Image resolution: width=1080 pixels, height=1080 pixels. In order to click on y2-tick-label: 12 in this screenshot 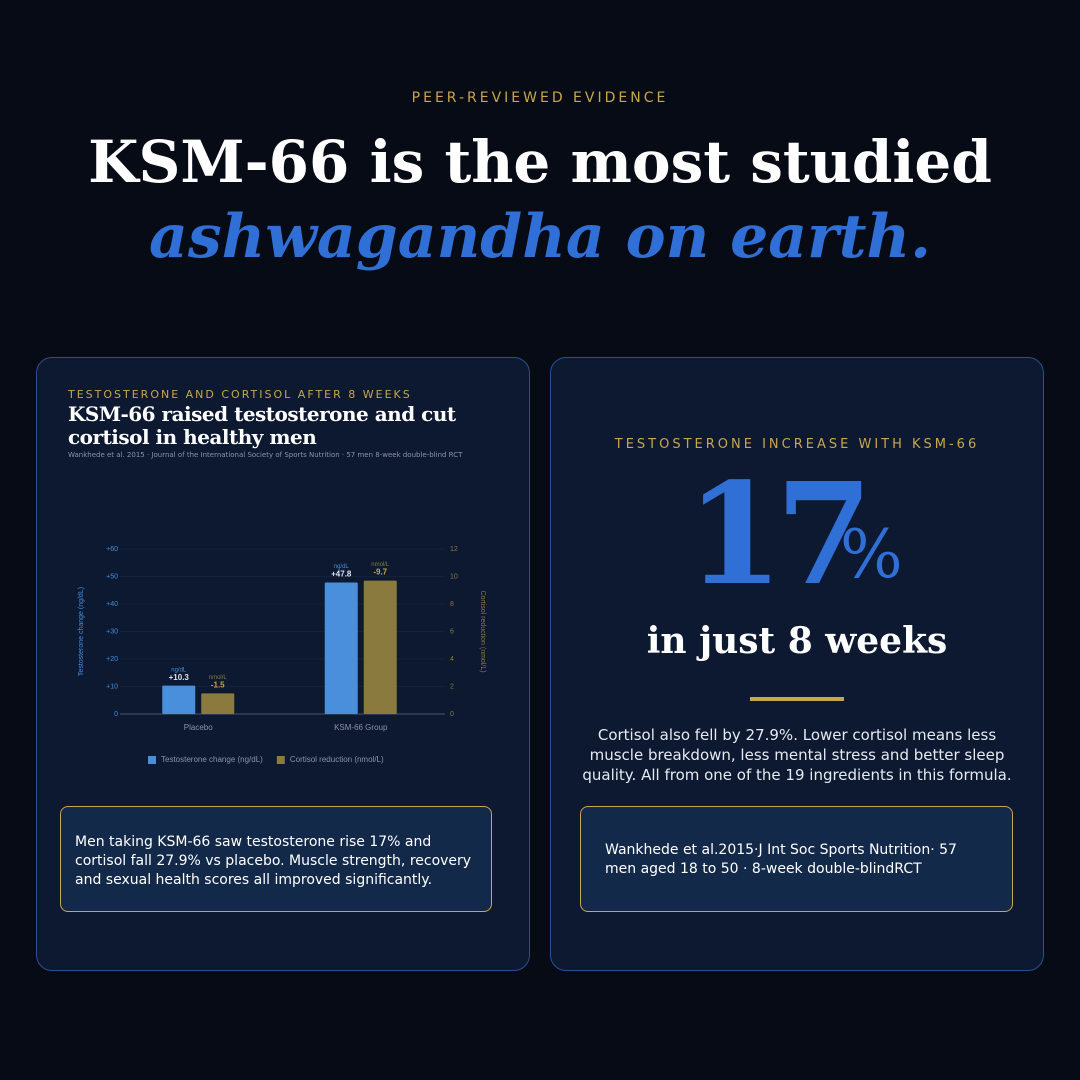, I will do `click(454, 549)`.